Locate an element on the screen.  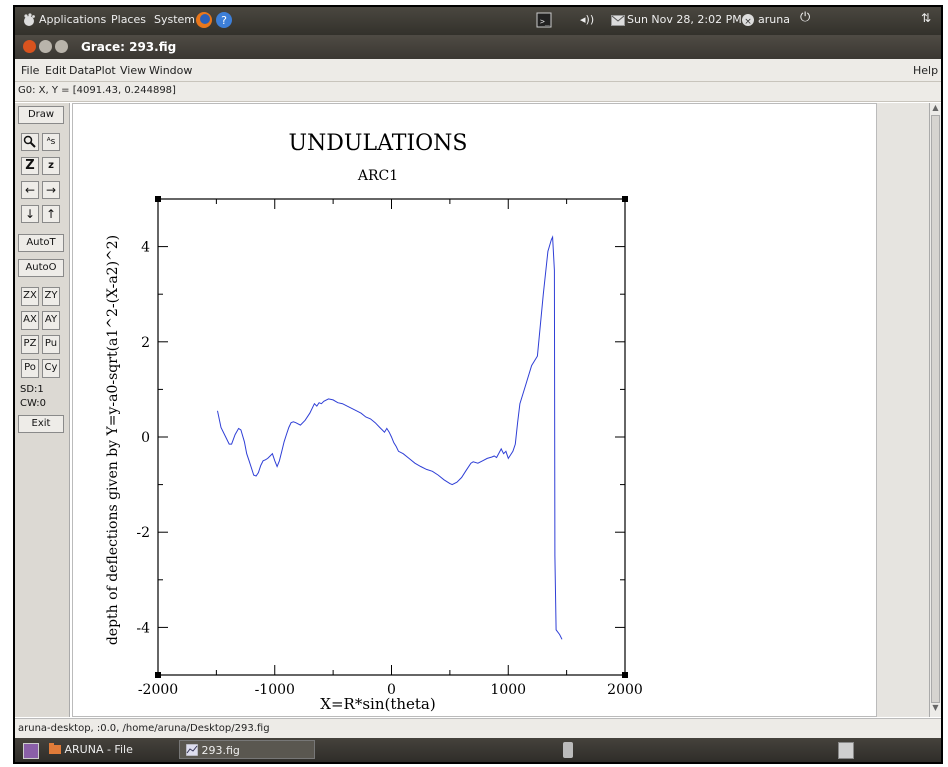
folder-icon is located at coordinates (55, 748).